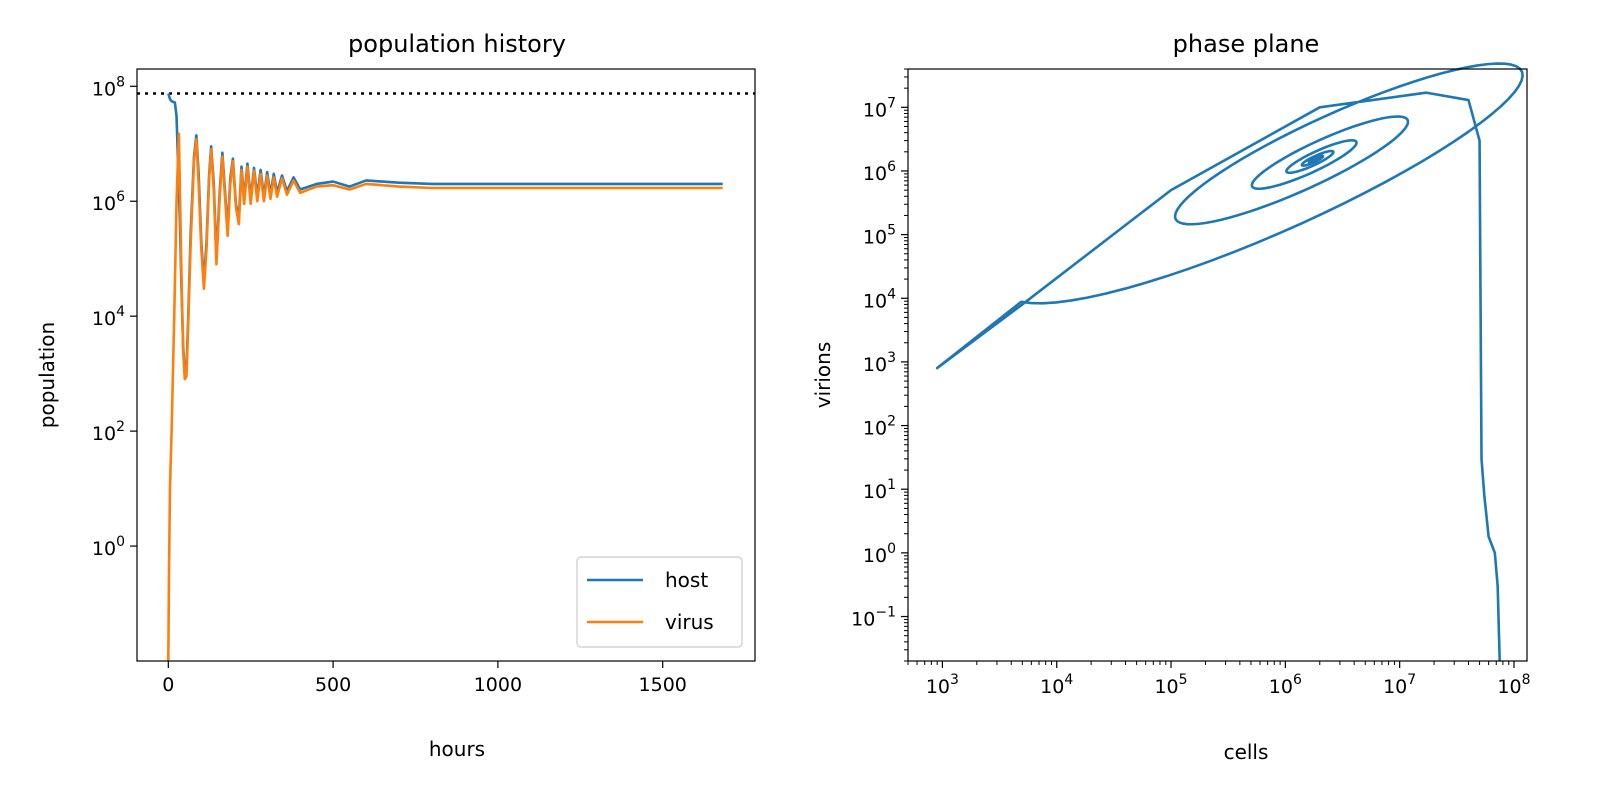 The width and height of the screenshot is (1600, 800). Describe the element at coordinates (498, 685) in the screenshot. I see `x-tick-label: 1000` at that location.